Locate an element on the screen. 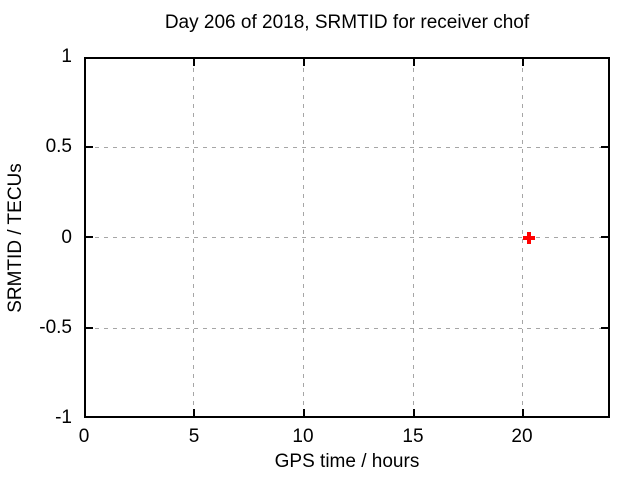 This screenshot has width=640, height=480. gridline-horizontal-0.5 is located at coordinates (347, 147).